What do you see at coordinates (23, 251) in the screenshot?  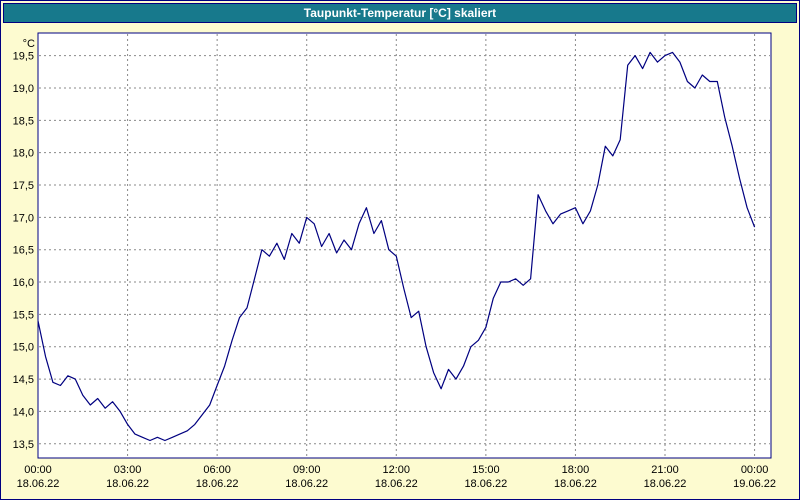 I see `y-tick-label: 16,5` at bounding box center [23, 251].